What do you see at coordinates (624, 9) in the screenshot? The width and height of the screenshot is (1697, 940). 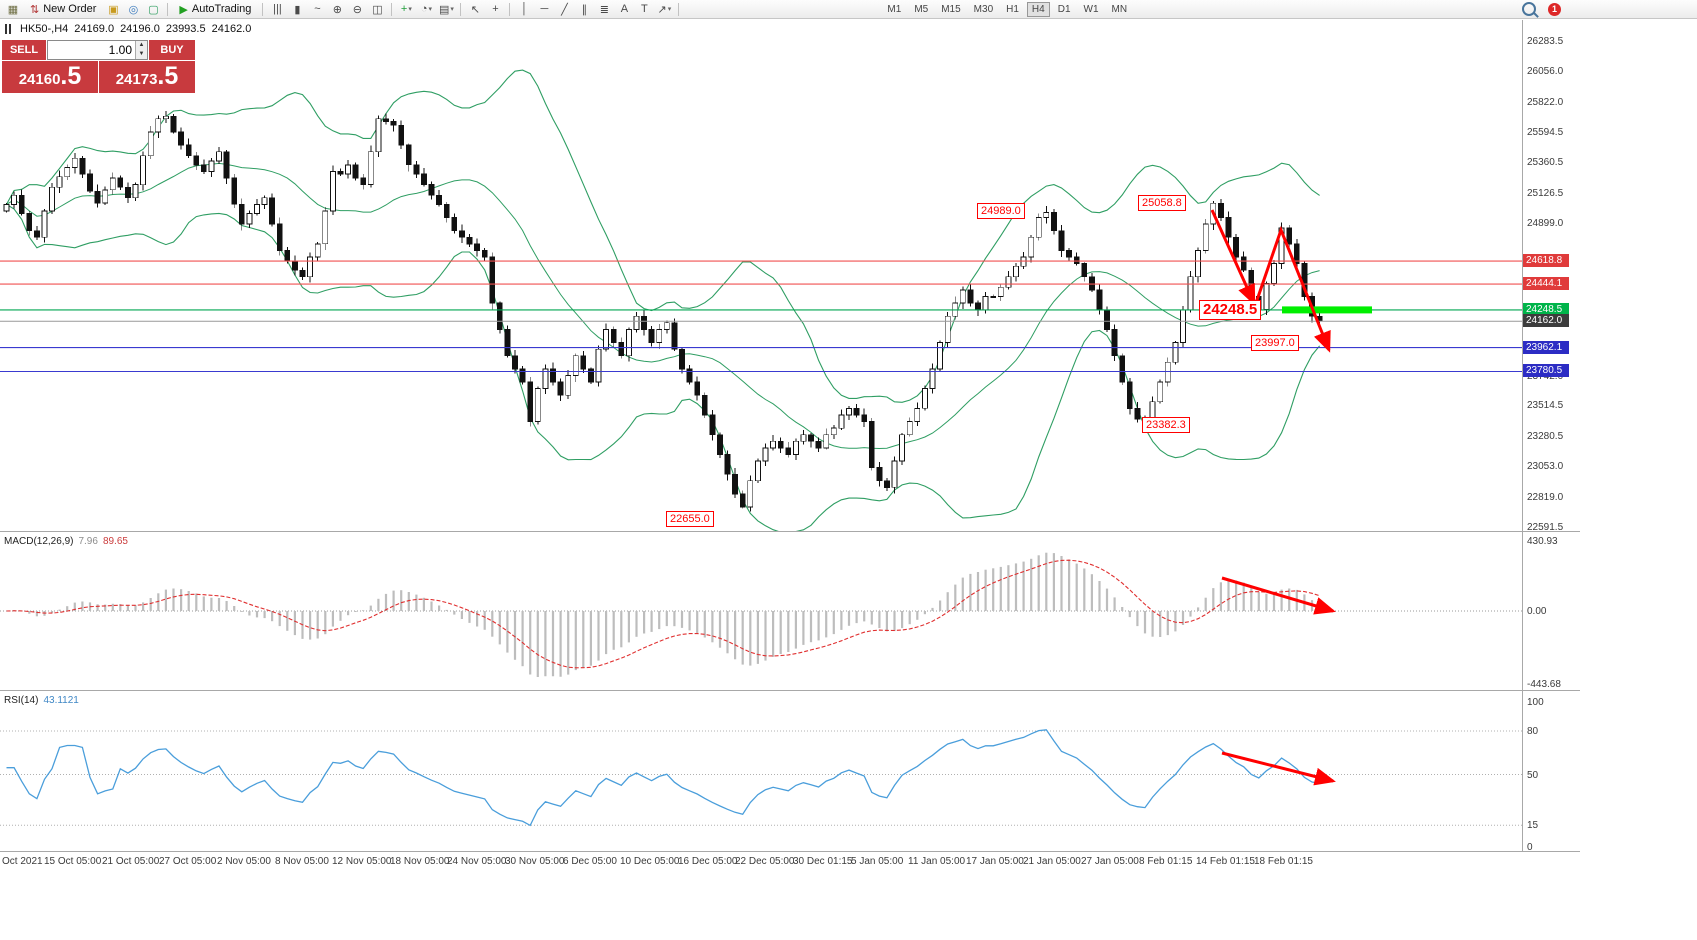 I see `text-icon: A` at bounding box center [624, 9].